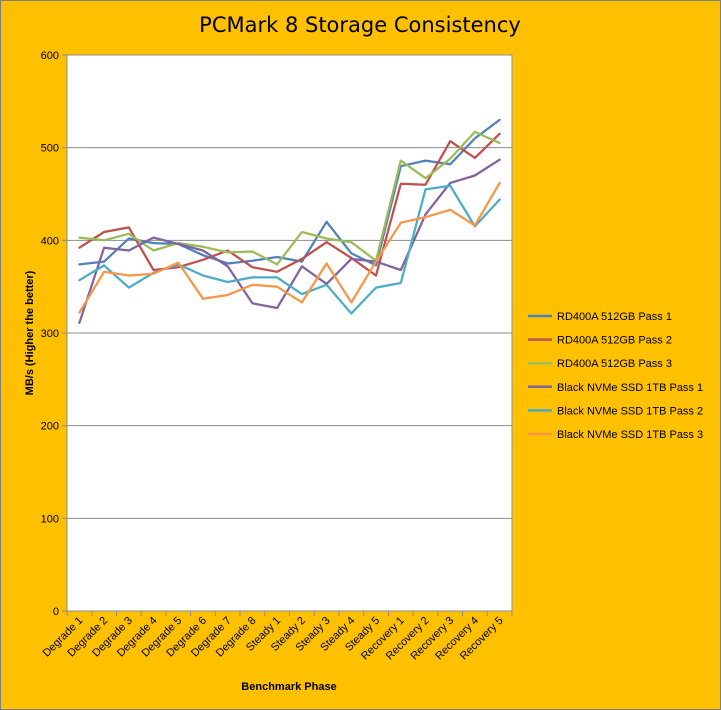  I want to click on legend-item: Black NVMe SSD 1TB Pass 3, so click(615, 435).